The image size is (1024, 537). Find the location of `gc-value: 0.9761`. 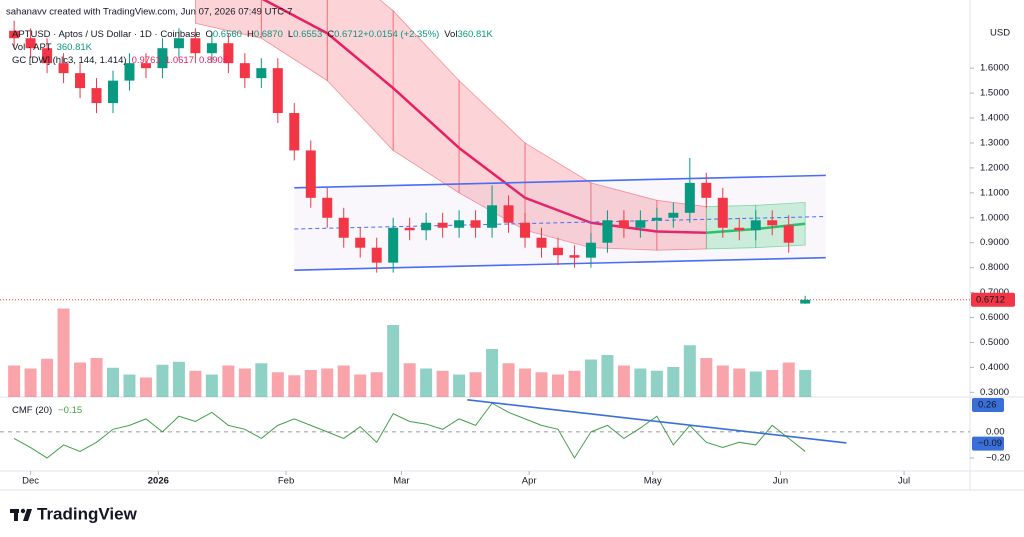

gc-value: 0.9761 is located at coordinates (146, 60).